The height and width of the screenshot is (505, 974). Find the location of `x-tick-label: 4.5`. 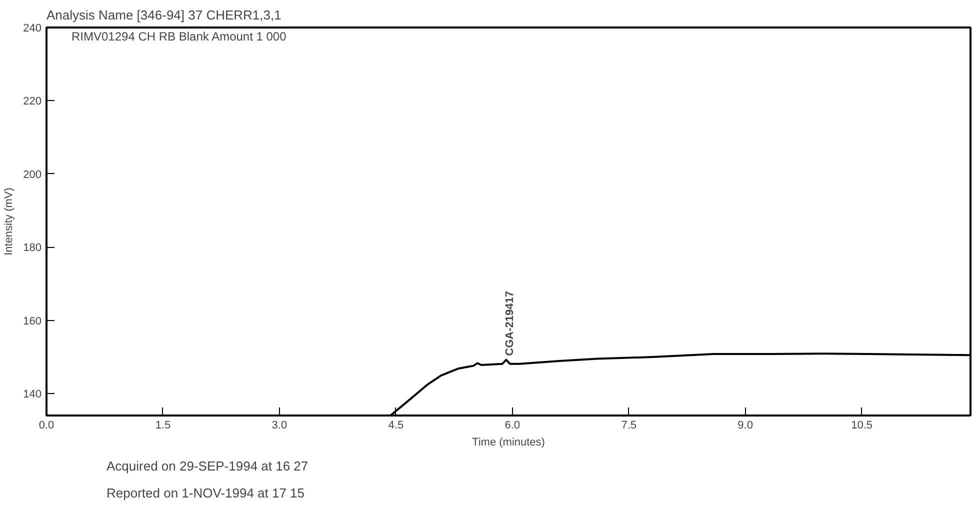

x-tick-label: 4.5 is located at coordinates (396, 426).